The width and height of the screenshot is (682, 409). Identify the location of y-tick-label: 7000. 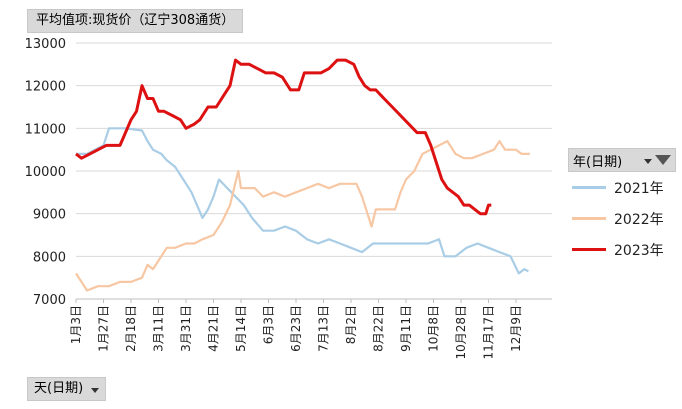
(49, 300).